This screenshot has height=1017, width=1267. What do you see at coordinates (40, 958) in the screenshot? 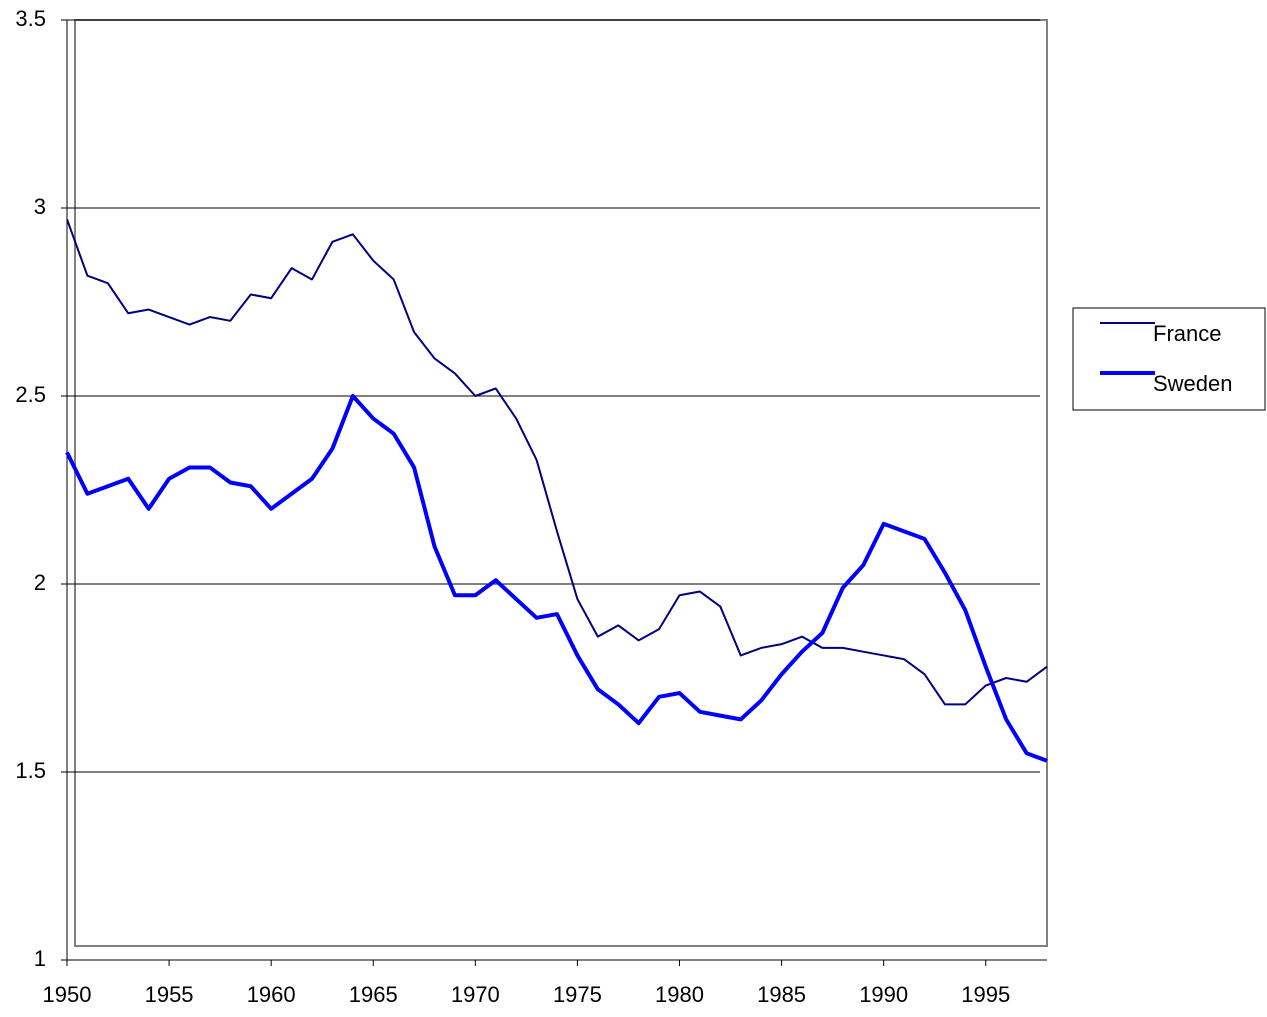
I see `y-tick-label: 1` at bounding box center [40, 958].